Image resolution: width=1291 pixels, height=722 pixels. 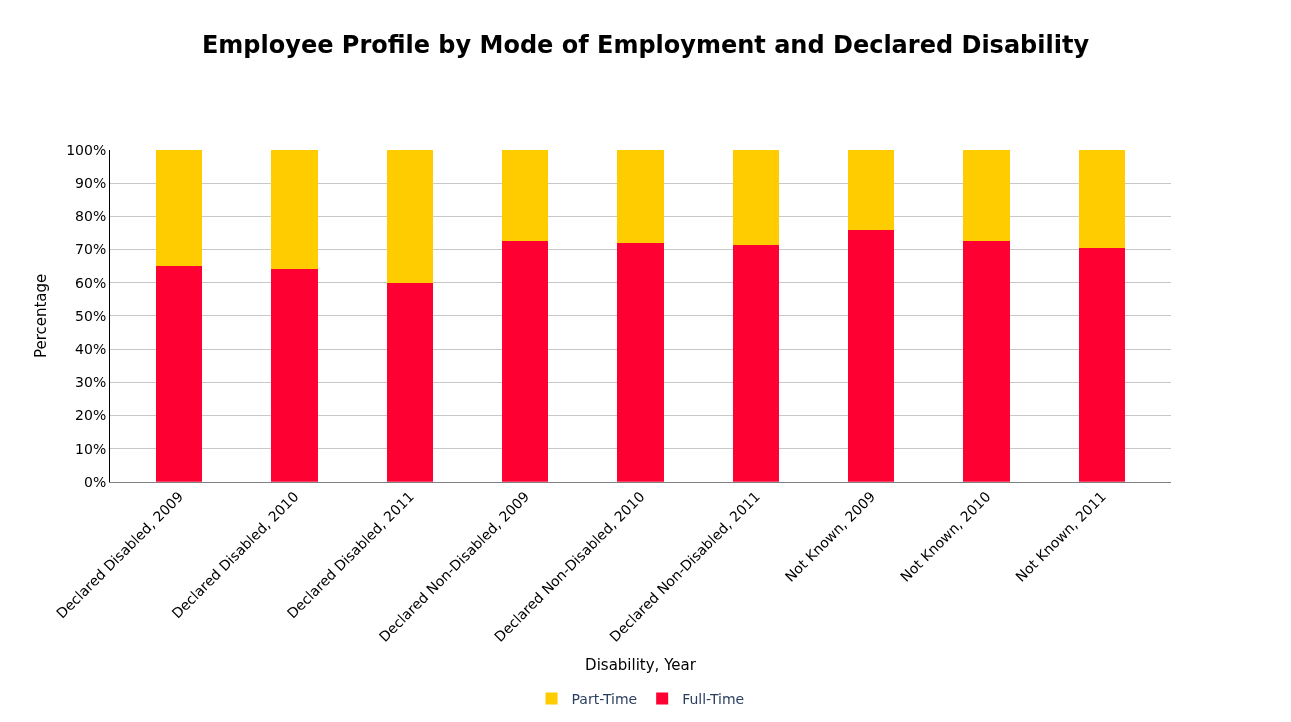 I want to click on legend-label: Part-Time, so click(x=604, y=698).